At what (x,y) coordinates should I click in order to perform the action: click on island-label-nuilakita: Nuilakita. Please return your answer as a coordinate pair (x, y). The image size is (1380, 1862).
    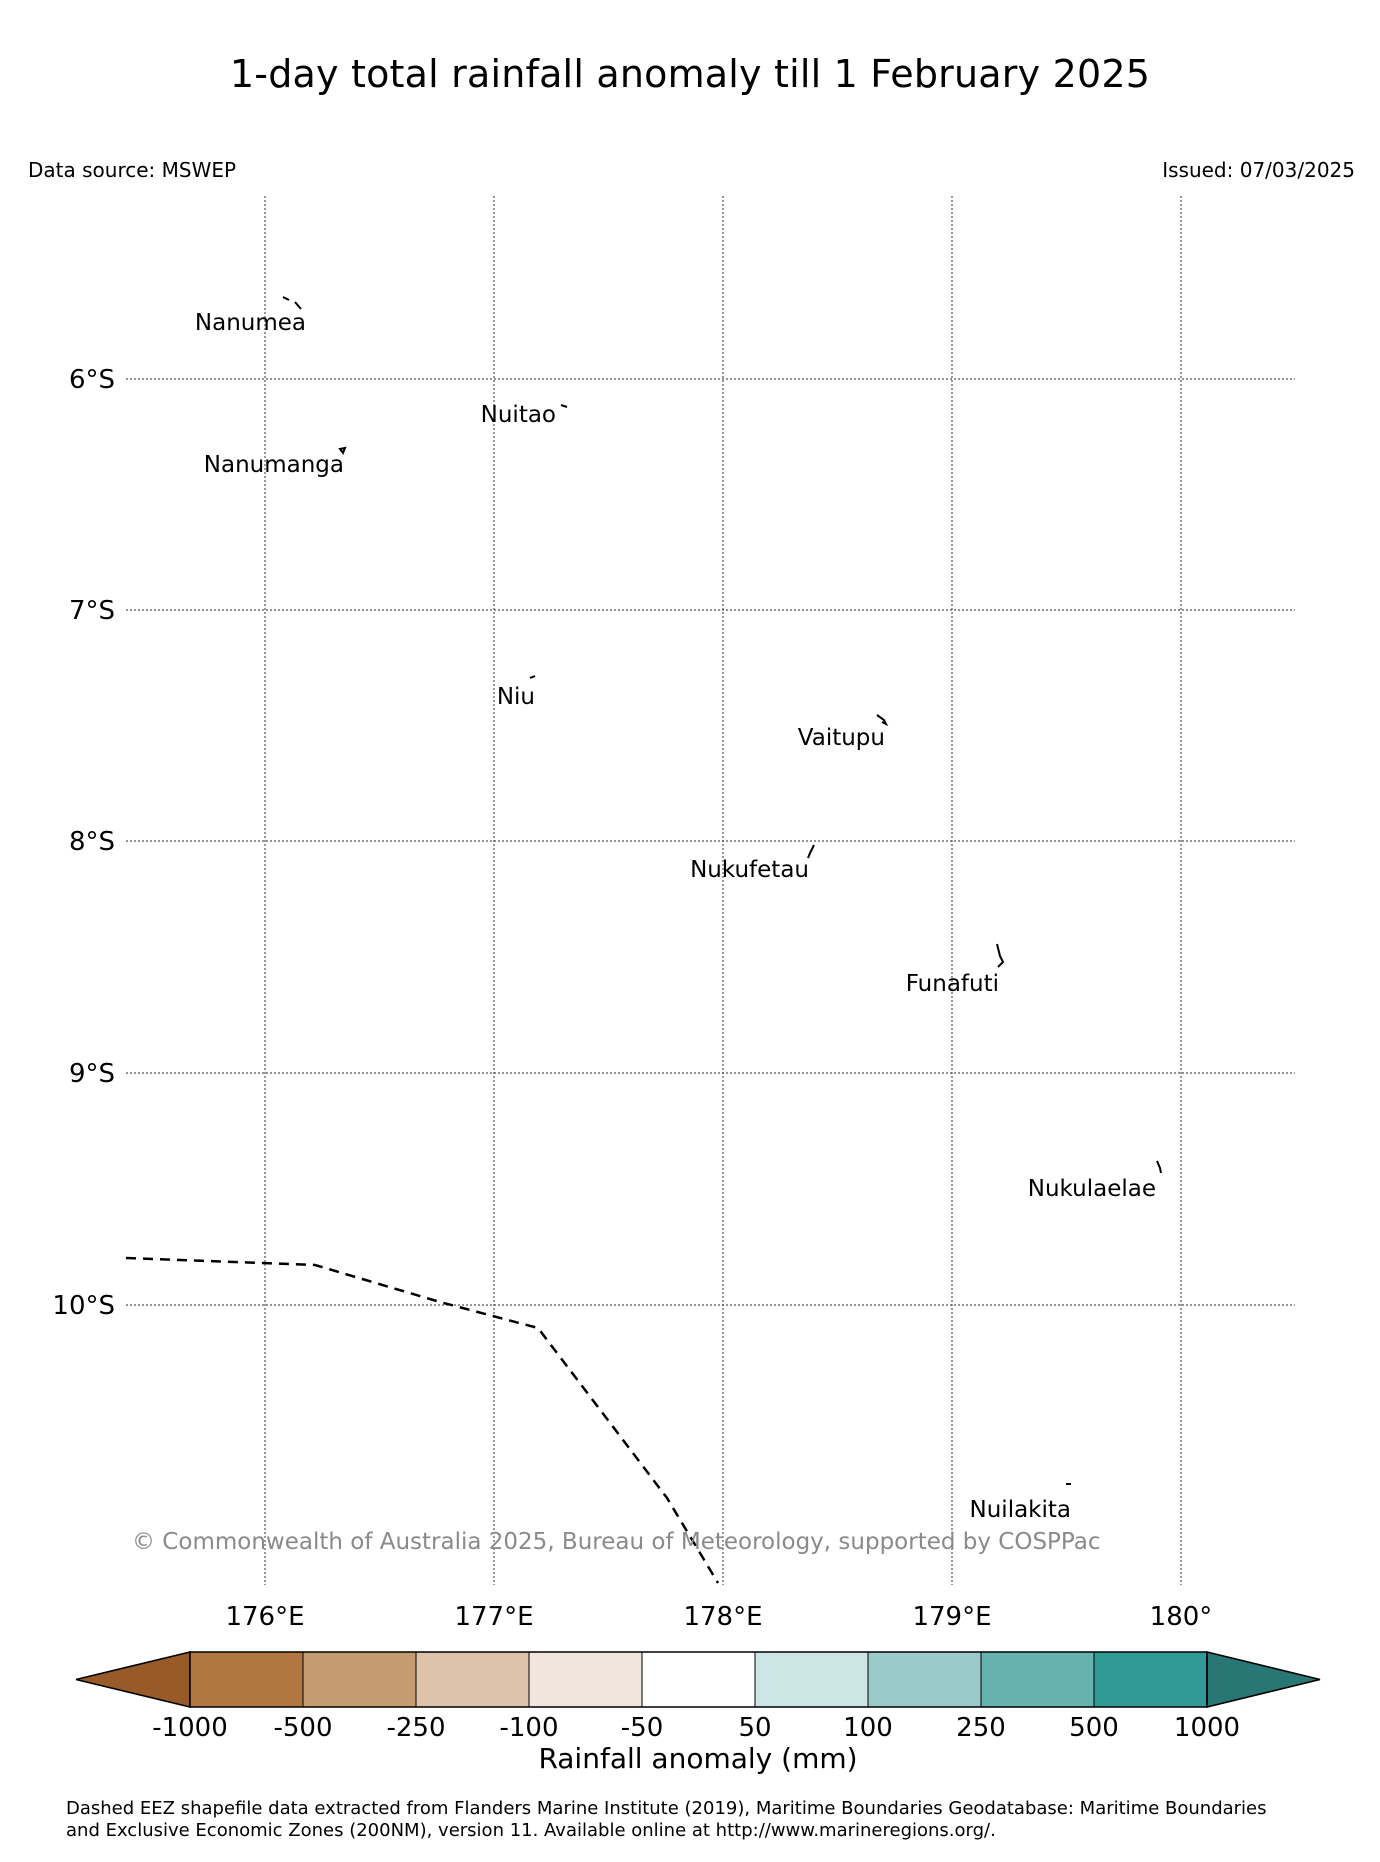
    Looking at the image, I should click on (1020, 1510).